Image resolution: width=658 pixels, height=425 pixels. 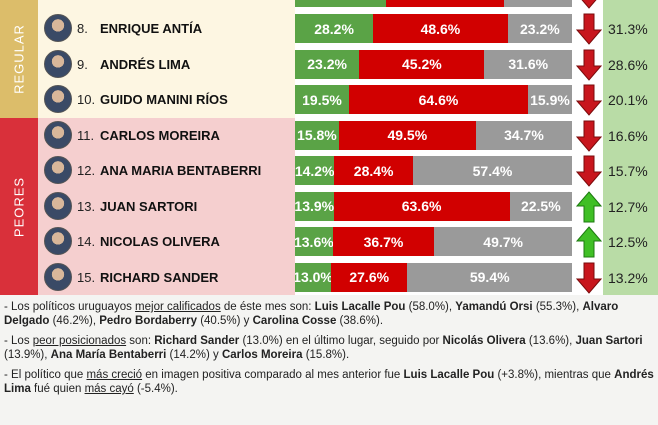 I want to click on table-row: 11. CARLOS MOREIRA 15.8% 49.5% 34.7% 16.6%, so click(x=329, y=135).